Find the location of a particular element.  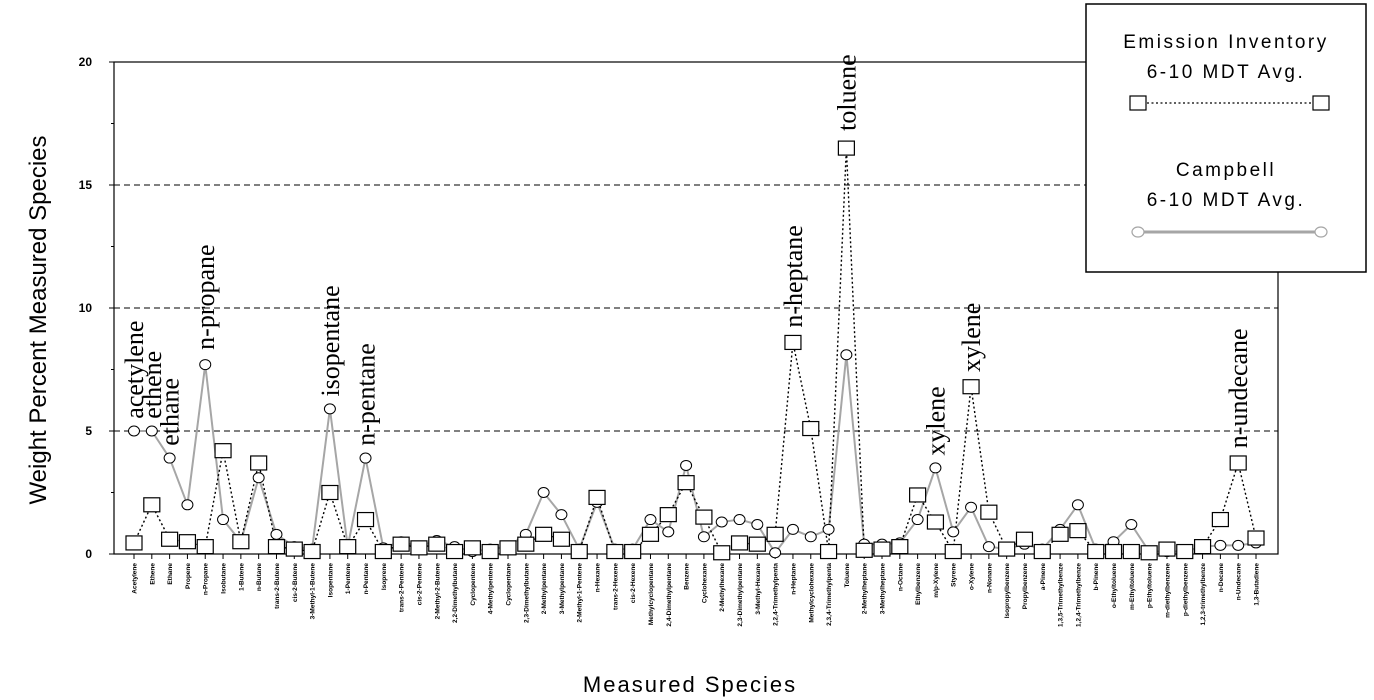

x-tick-label: Propene is located at coordinates (188, 576).